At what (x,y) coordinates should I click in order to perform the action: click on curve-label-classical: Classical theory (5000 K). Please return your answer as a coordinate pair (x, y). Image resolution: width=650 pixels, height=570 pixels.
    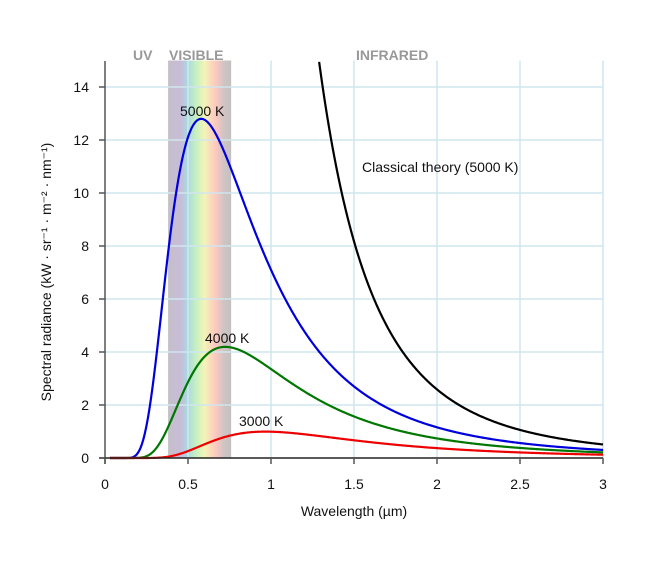
    Looking at the image, I should click on (440, 167).